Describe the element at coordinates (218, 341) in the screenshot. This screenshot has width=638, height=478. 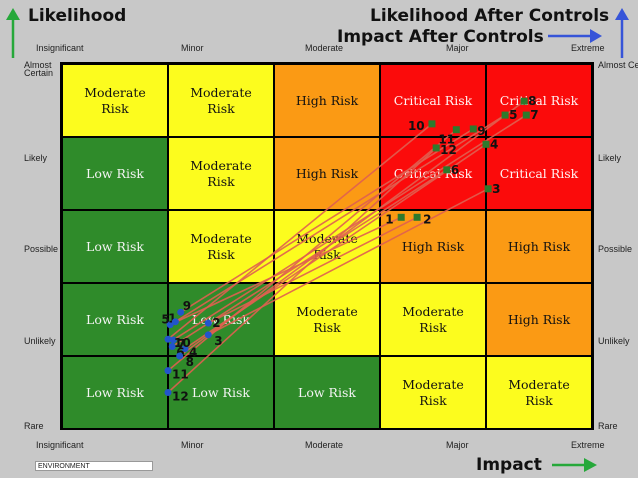
I see `after-label: 3` at that location.